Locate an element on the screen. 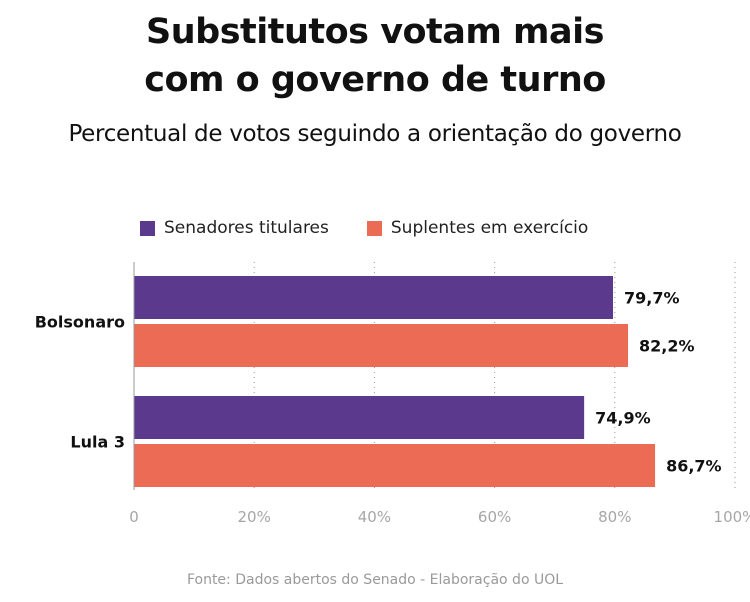 Image resolution: width=750 pixels, height=602 pixels. x-tick-label: 80% is located at coordinates (614, 517).